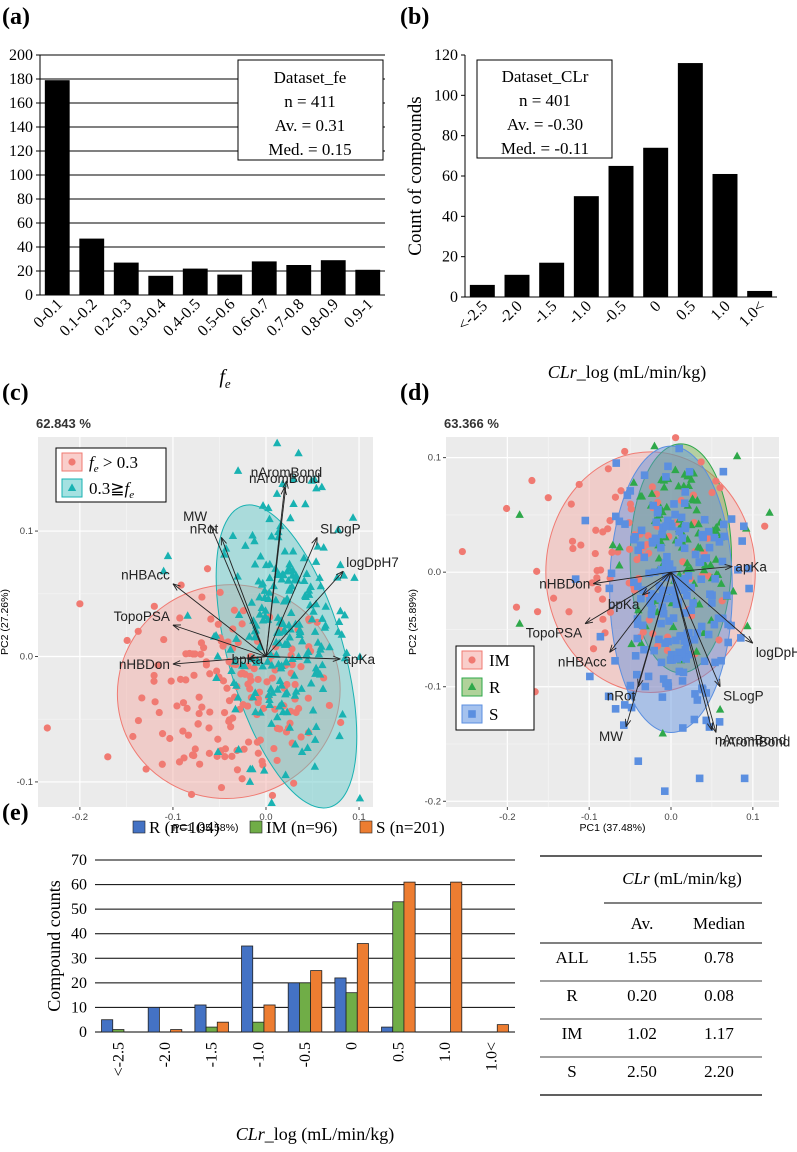 The width and height of the screenshot is (797, 1152). Describe the element at coordinates (563, 372) in the screenshot. I see `x-label-italic: CLr` at that location.